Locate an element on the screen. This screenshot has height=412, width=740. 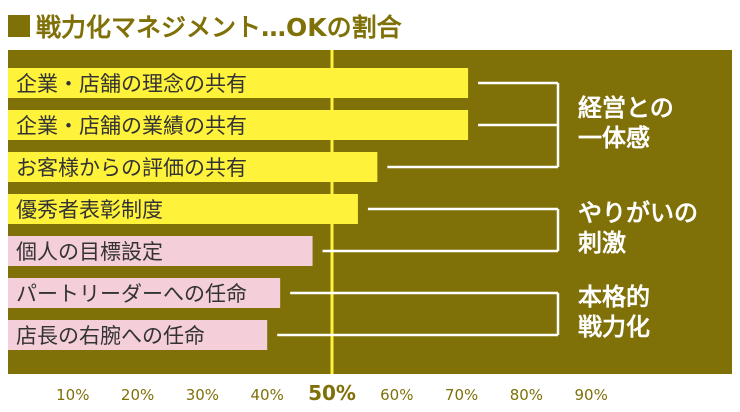
bar-label-7: 店長の右腕への任命 is located at coordinates (110, 336).